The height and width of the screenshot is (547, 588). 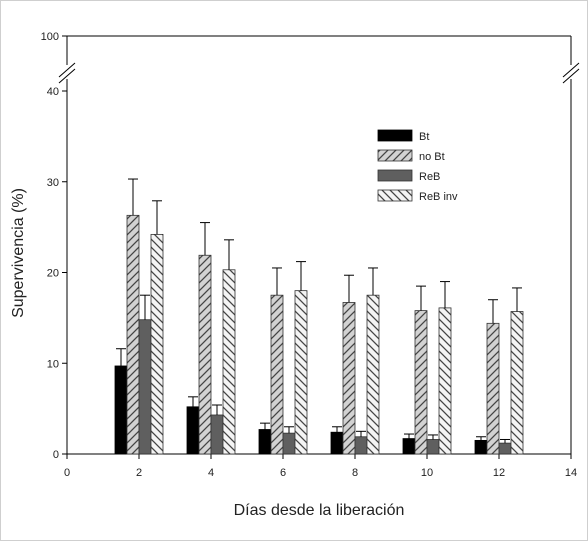 I want to click on legend-label: Bt, so click(x=424, y=137).